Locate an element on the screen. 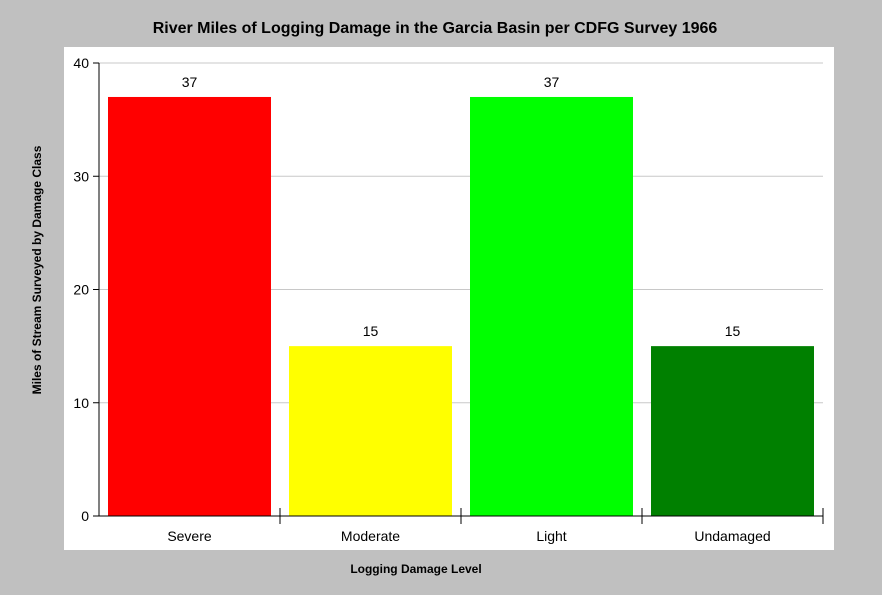  x-tick-label: Moderate is located at coordinates (370, 536).